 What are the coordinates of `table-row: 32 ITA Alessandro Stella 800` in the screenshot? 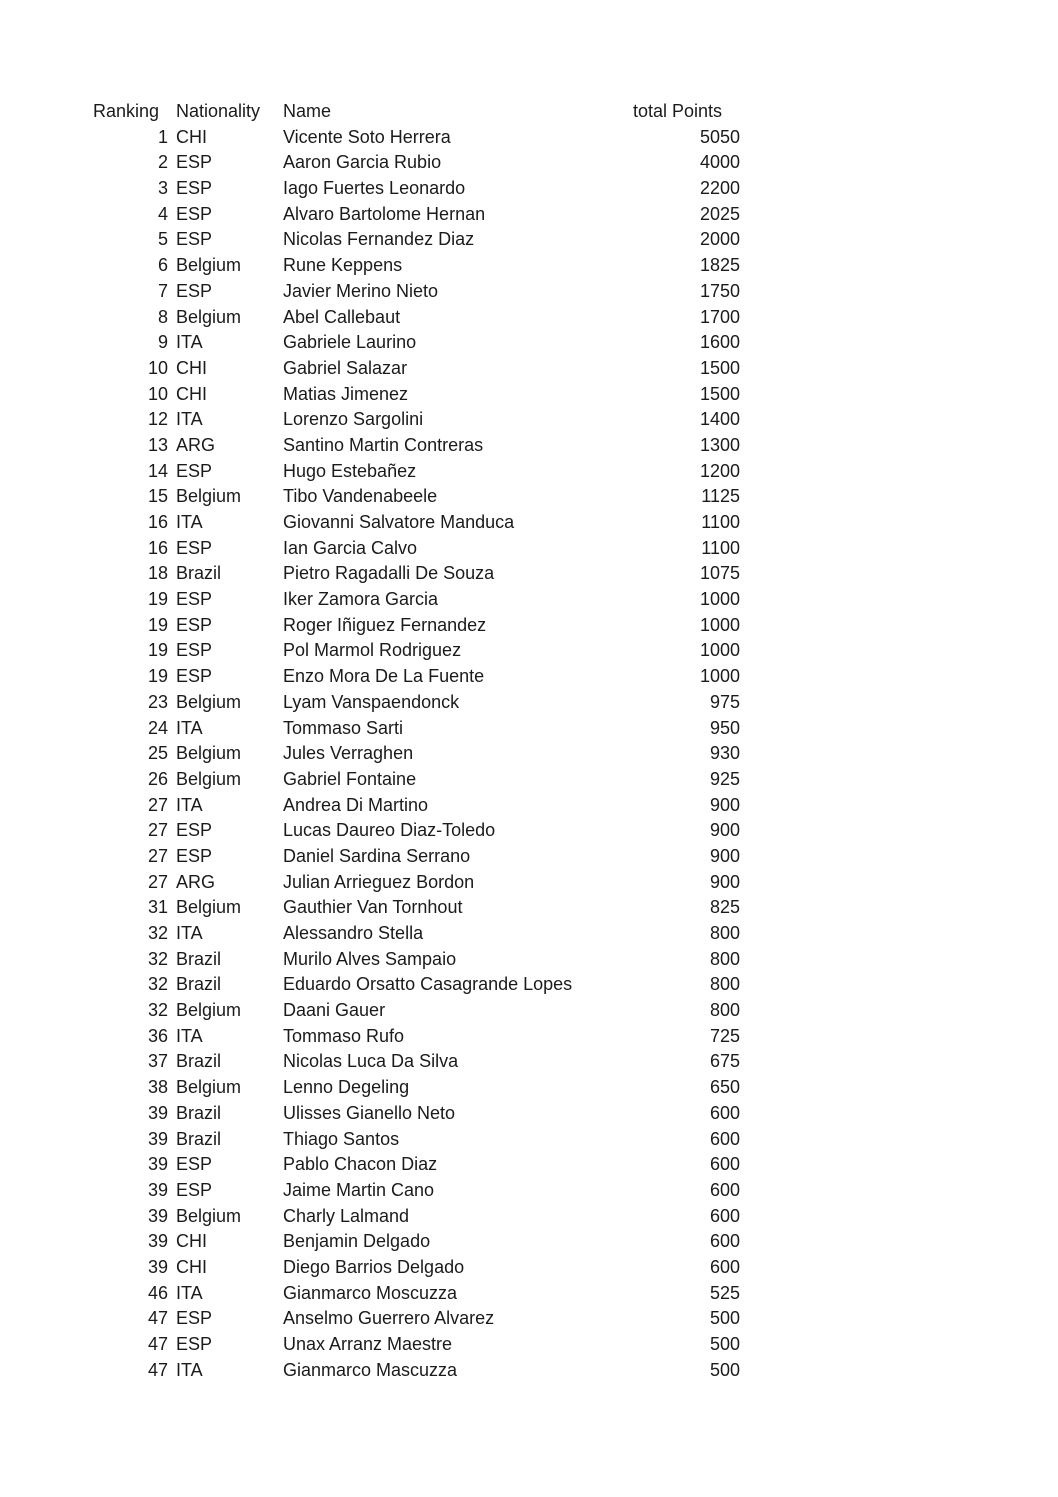 It's located at (529, 934).